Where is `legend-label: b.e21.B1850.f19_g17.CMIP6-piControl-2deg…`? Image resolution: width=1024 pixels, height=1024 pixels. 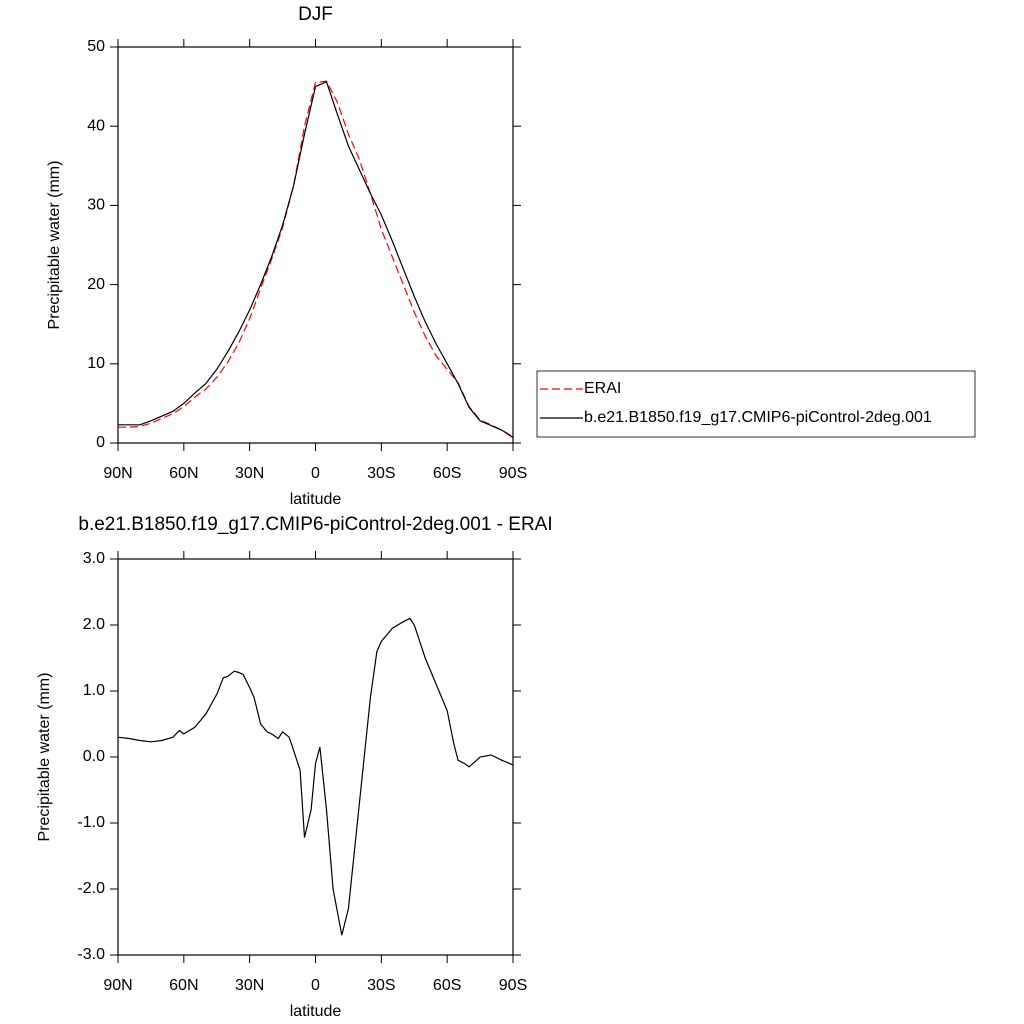 legend-label: b.e21.B1850.f19_g17.CMIP6-piControl-2deg… is located at coordinates (758, 417).